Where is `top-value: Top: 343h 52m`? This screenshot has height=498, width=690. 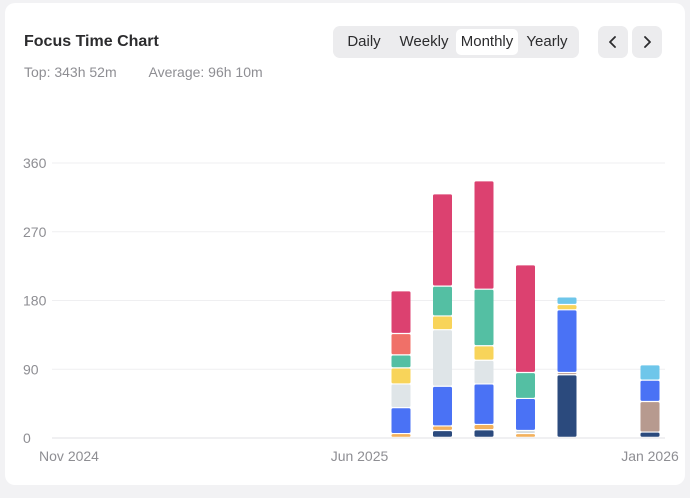
top-value: Top: 343h 52m is located at coordinates (70, 72).